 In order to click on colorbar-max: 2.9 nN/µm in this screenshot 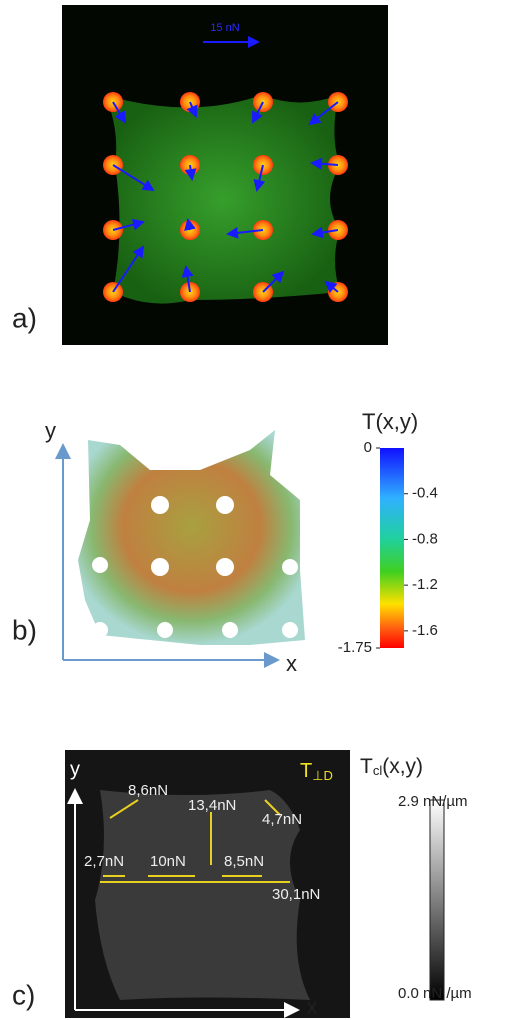, I will do `click(433, 801)`.